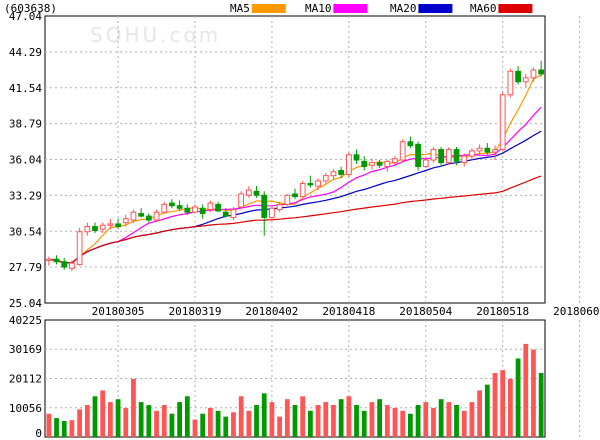 The image size is (600, 440). Describe the element at coordinates (403, 8) in the screenshot. I see `legend-label: MA20` at that location.